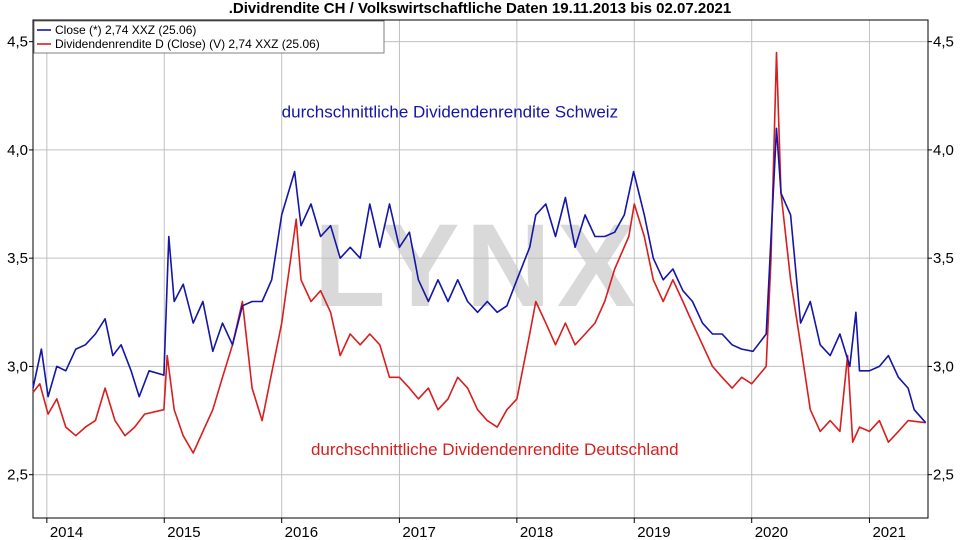 The width and height of the screenshot is (960, 540). I want to click on y-tick-label-left: 3,0, so click(17, 366).